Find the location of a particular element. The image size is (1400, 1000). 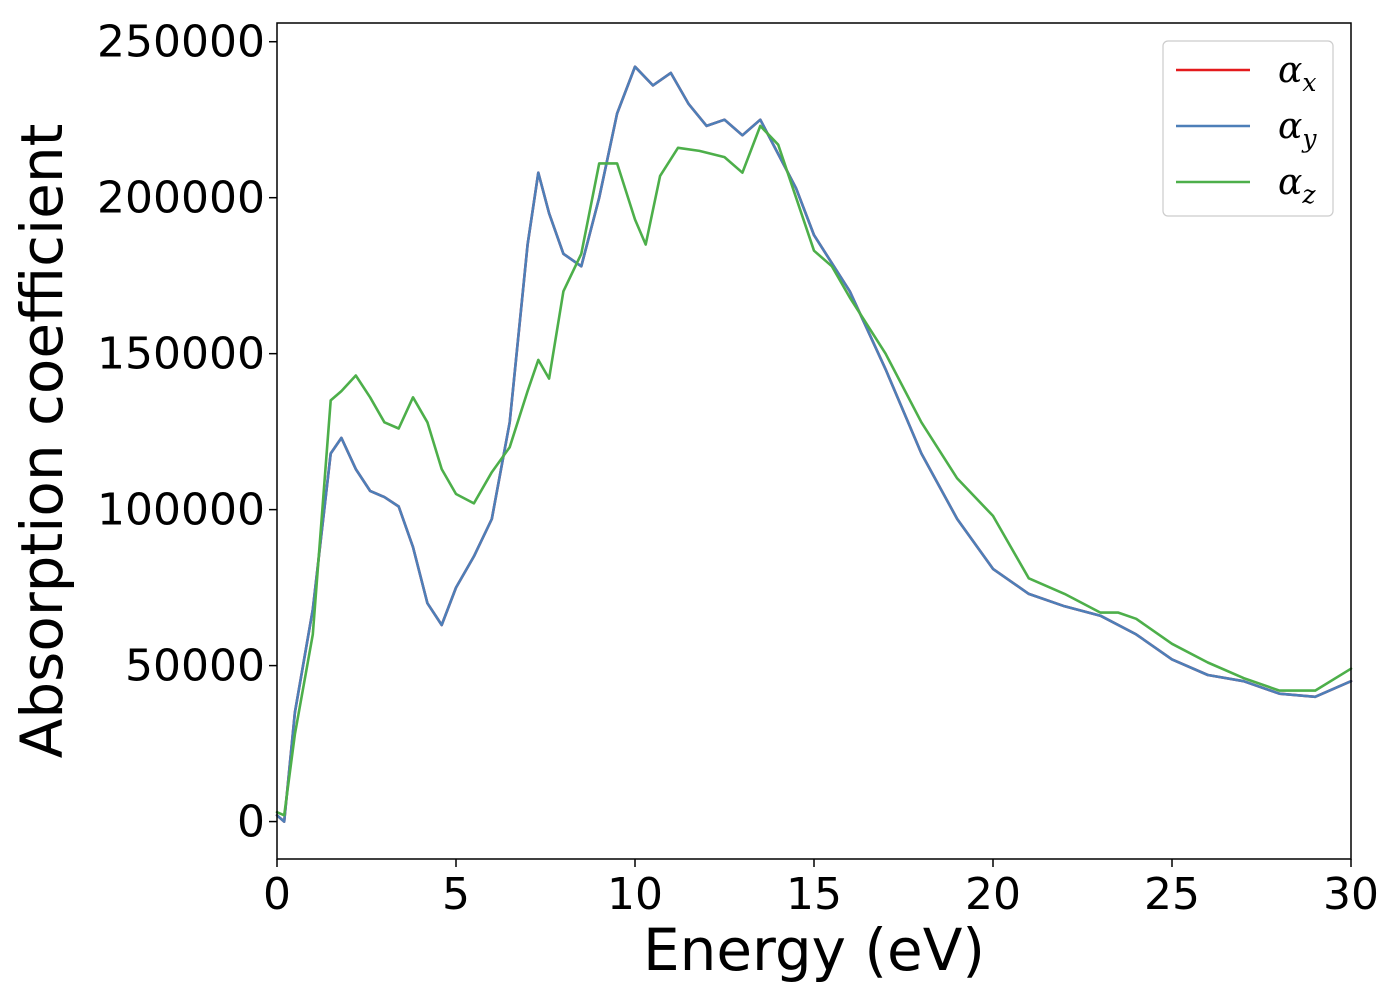

legend-label-subscript: z is located at coordinates (1308, 194).